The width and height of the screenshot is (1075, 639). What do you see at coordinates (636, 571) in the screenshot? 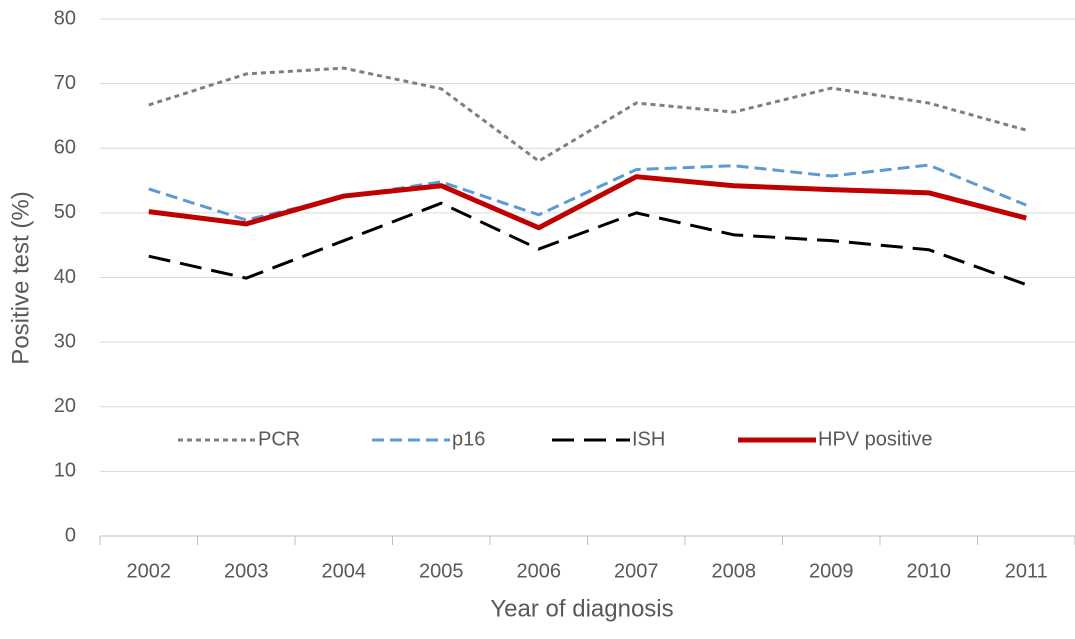
I see `x-tick-label: 2007` at bounding box center [636, 571].